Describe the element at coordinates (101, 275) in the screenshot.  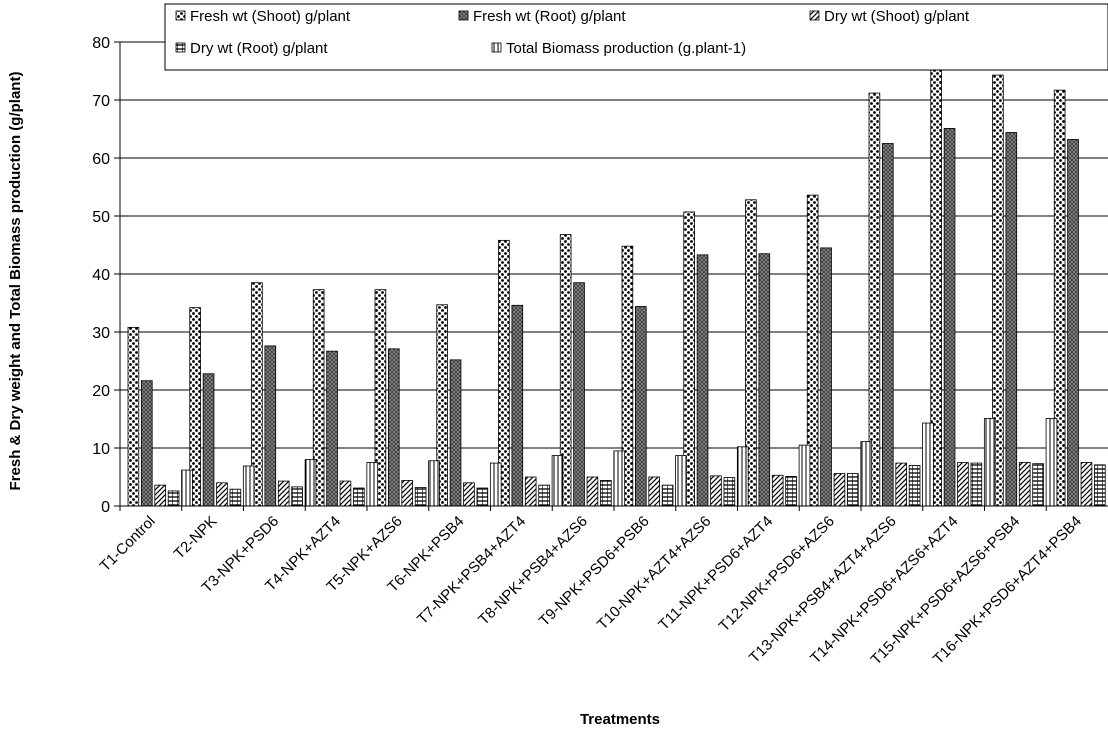
I see `y-tick-label: 40` at that location.